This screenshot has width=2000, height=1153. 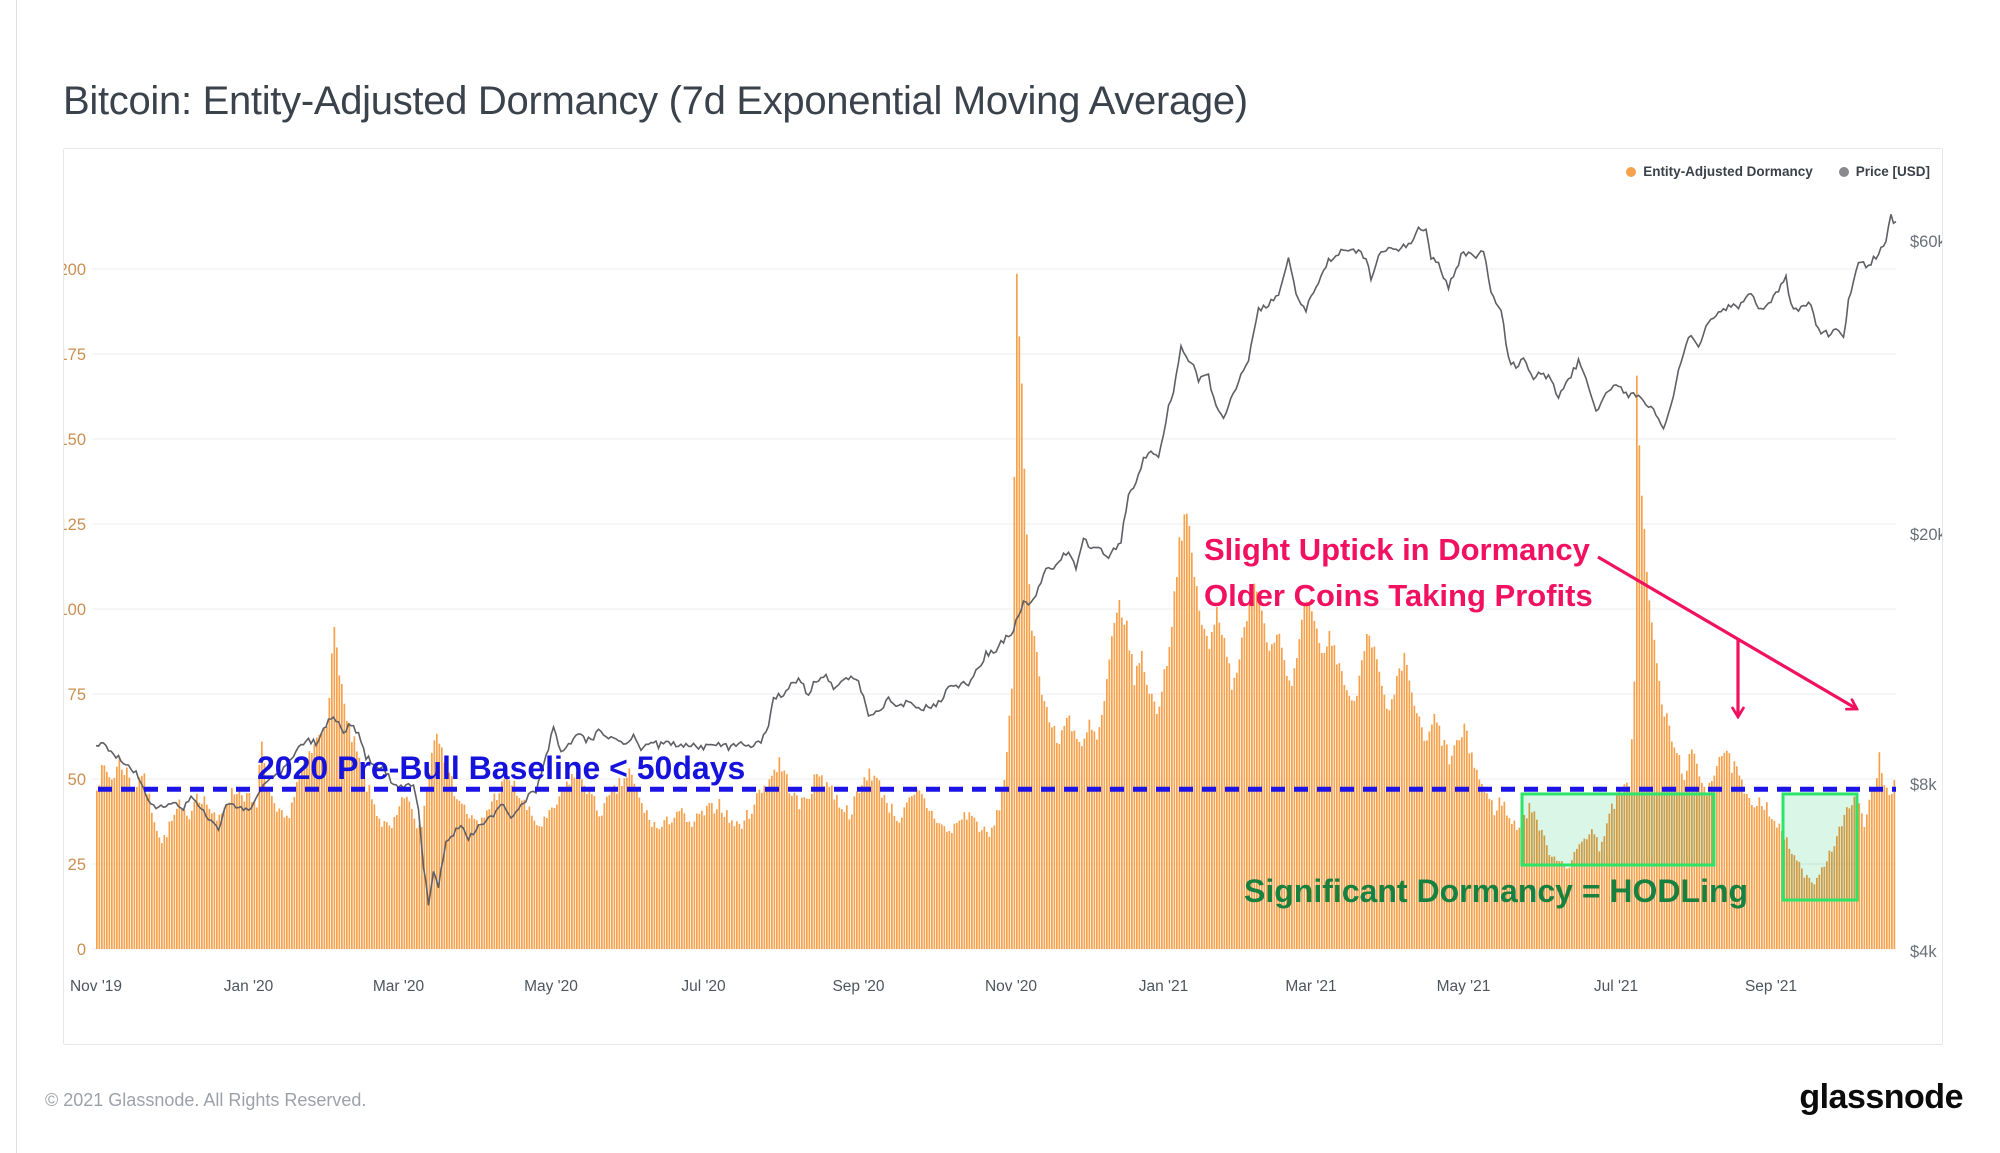 What do you see at coordinates (1631, 171) in the screenshot?
I see `dormancy-legend-dot` at bounding box center [1631, 171].